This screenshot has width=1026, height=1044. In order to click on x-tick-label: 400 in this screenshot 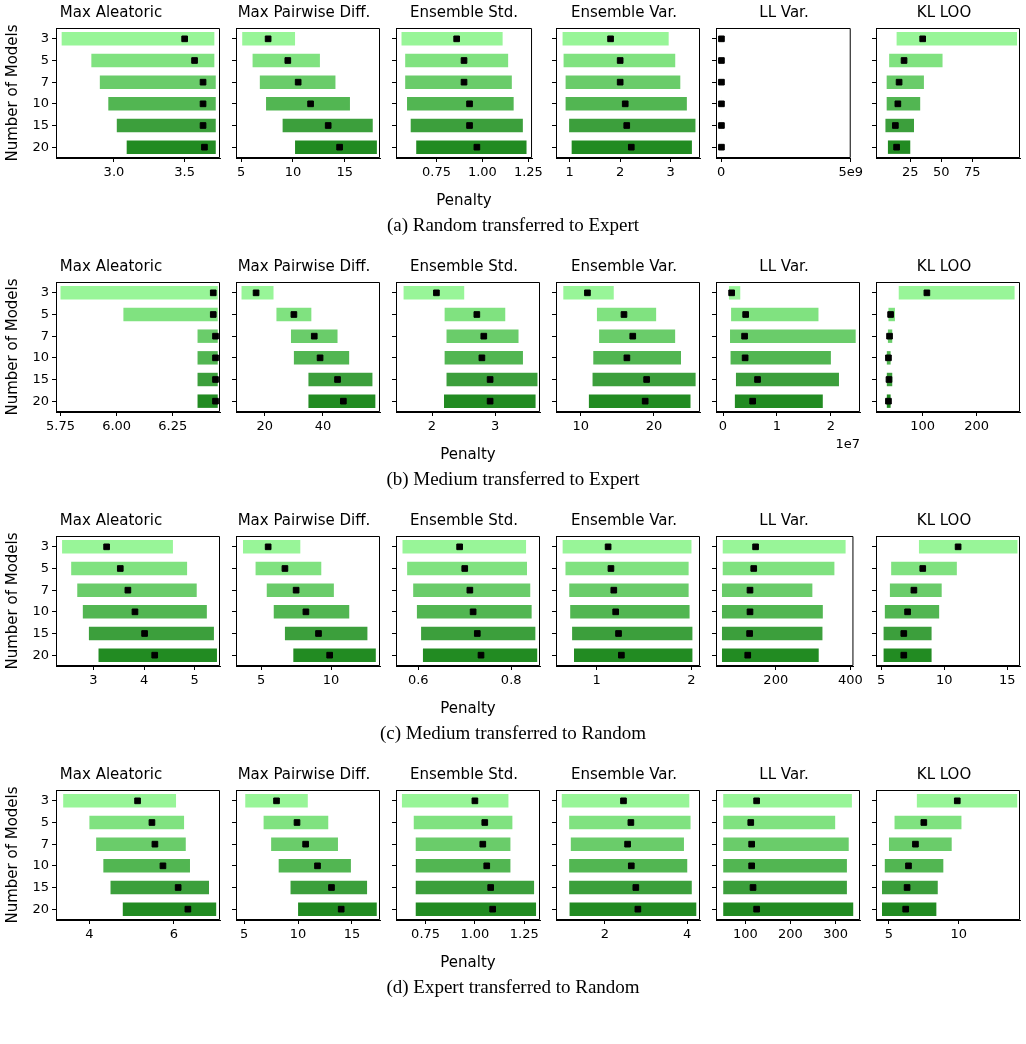, I will do `click(850, 680)`.